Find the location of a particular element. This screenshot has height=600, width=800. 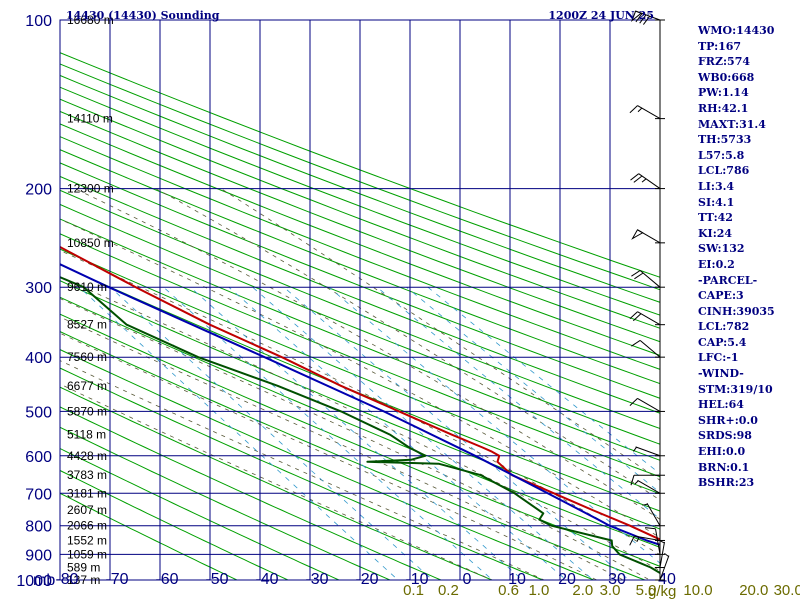

index-item: TT:42 is located at coordinates (715, 218).